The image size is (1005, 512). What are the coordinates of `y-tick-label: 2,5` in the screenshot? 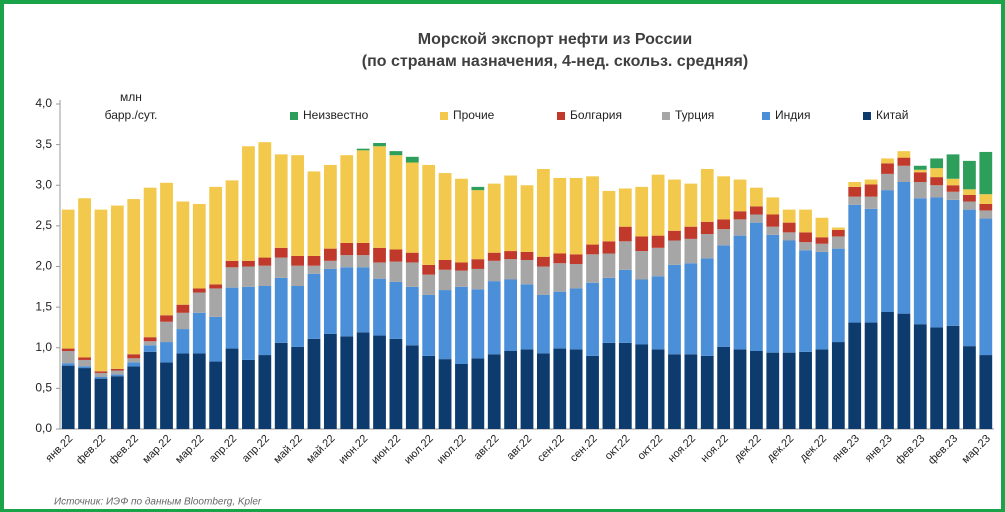 It's located at (43, 225).